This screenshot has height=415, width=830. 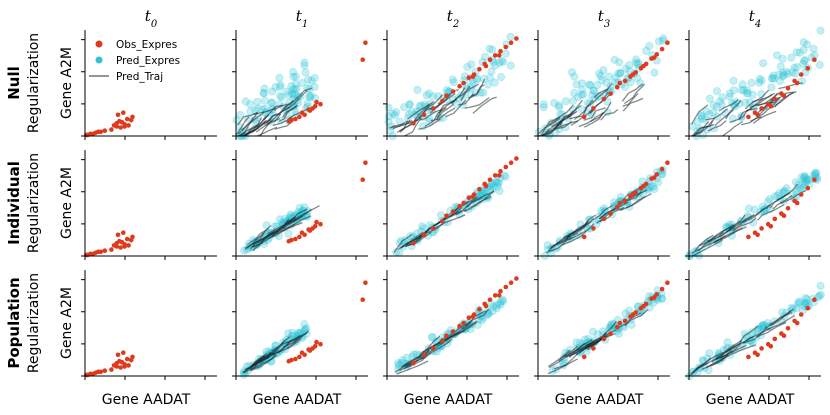 I want to click on panel-r2-c4, so click(x=755, y=325).